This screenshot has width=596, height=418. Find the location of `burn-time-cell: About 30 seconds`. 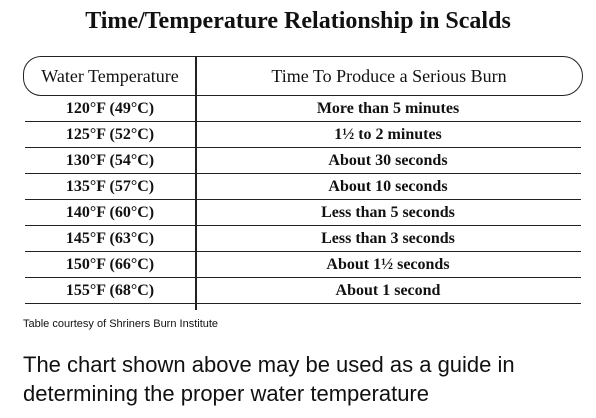

burn-time-cell: About 30 seconds is located at coordinates (388, 160).